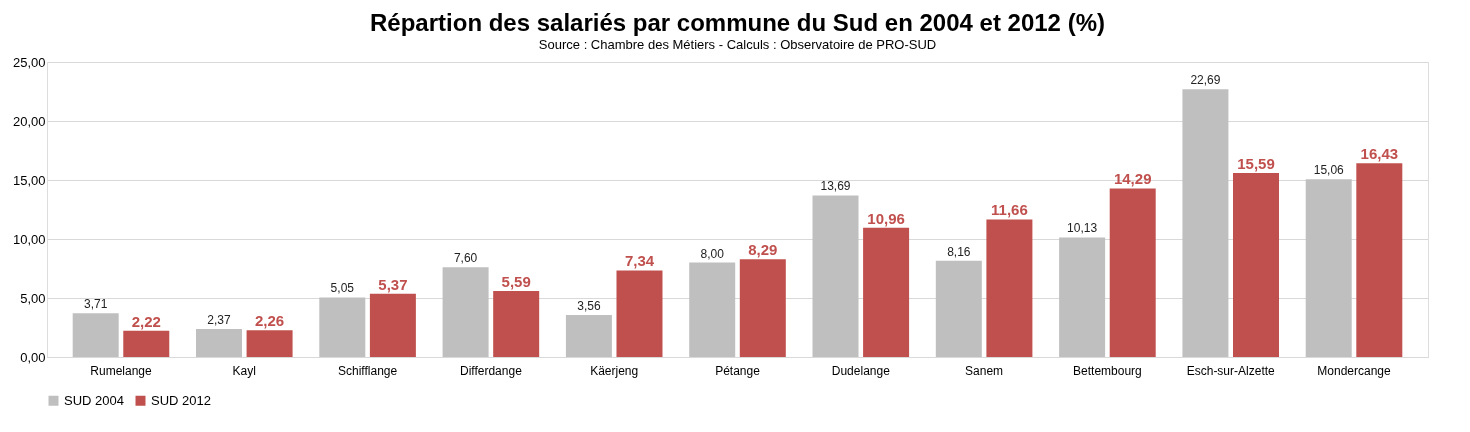 Image resolution: width=1470 pixels, height=432 pixels. Describe the element at coordinates (219, 320) in the screenshot. I see `data-label: 2,37` at that location.